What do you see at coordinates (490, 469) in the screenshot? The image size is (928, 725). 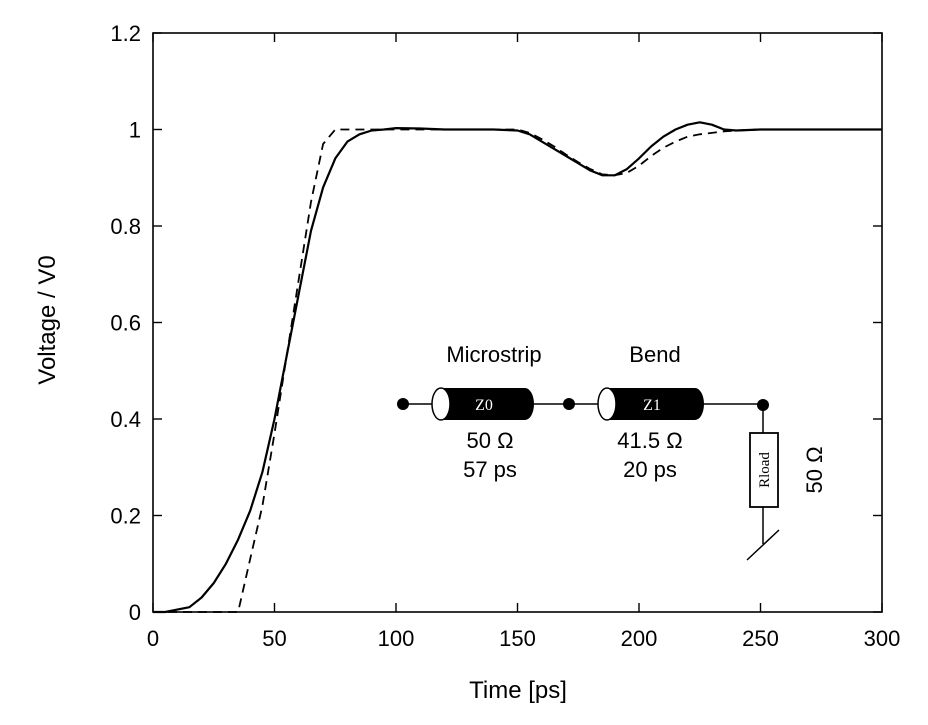 I see `z0-delay: 57 ps` at bounding box center [490, 469].